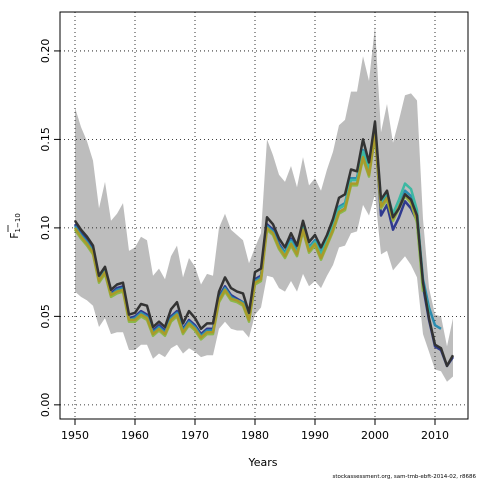 Image resolution: width=480 pixels, height=480 pixels. What do you see at coordinates (315, 435) in the screenshot?
I see `x-tick-label: 1990` at bounding box center [315, 435].